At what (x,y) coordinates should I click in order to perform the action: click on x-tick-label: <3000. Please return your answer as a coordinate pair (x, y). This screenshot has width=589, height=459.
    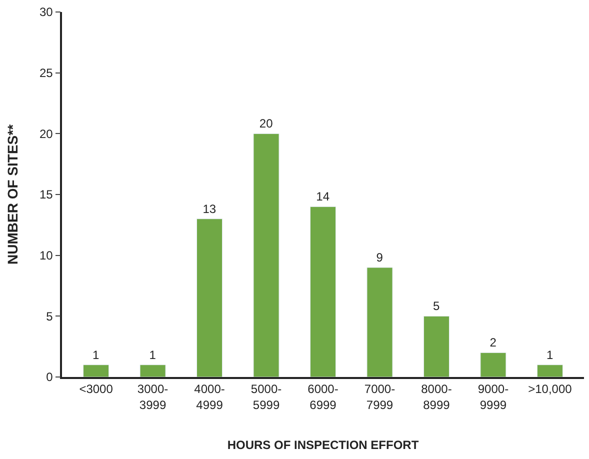
    Looking at the image, I should click on (96, 389).